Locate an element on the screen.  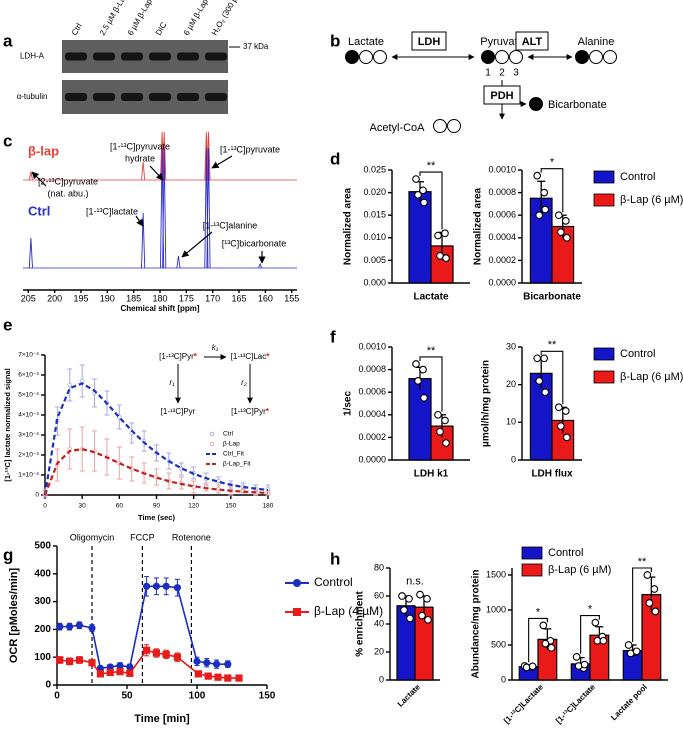
x-tick-label: 60 is located at coordinates (120, 506).